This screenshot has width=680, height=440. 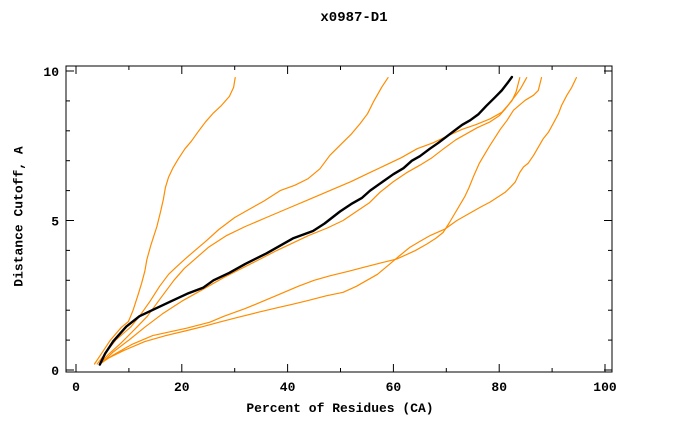 I want to click on x-tick-label: 40, so click(x=288, y=387).